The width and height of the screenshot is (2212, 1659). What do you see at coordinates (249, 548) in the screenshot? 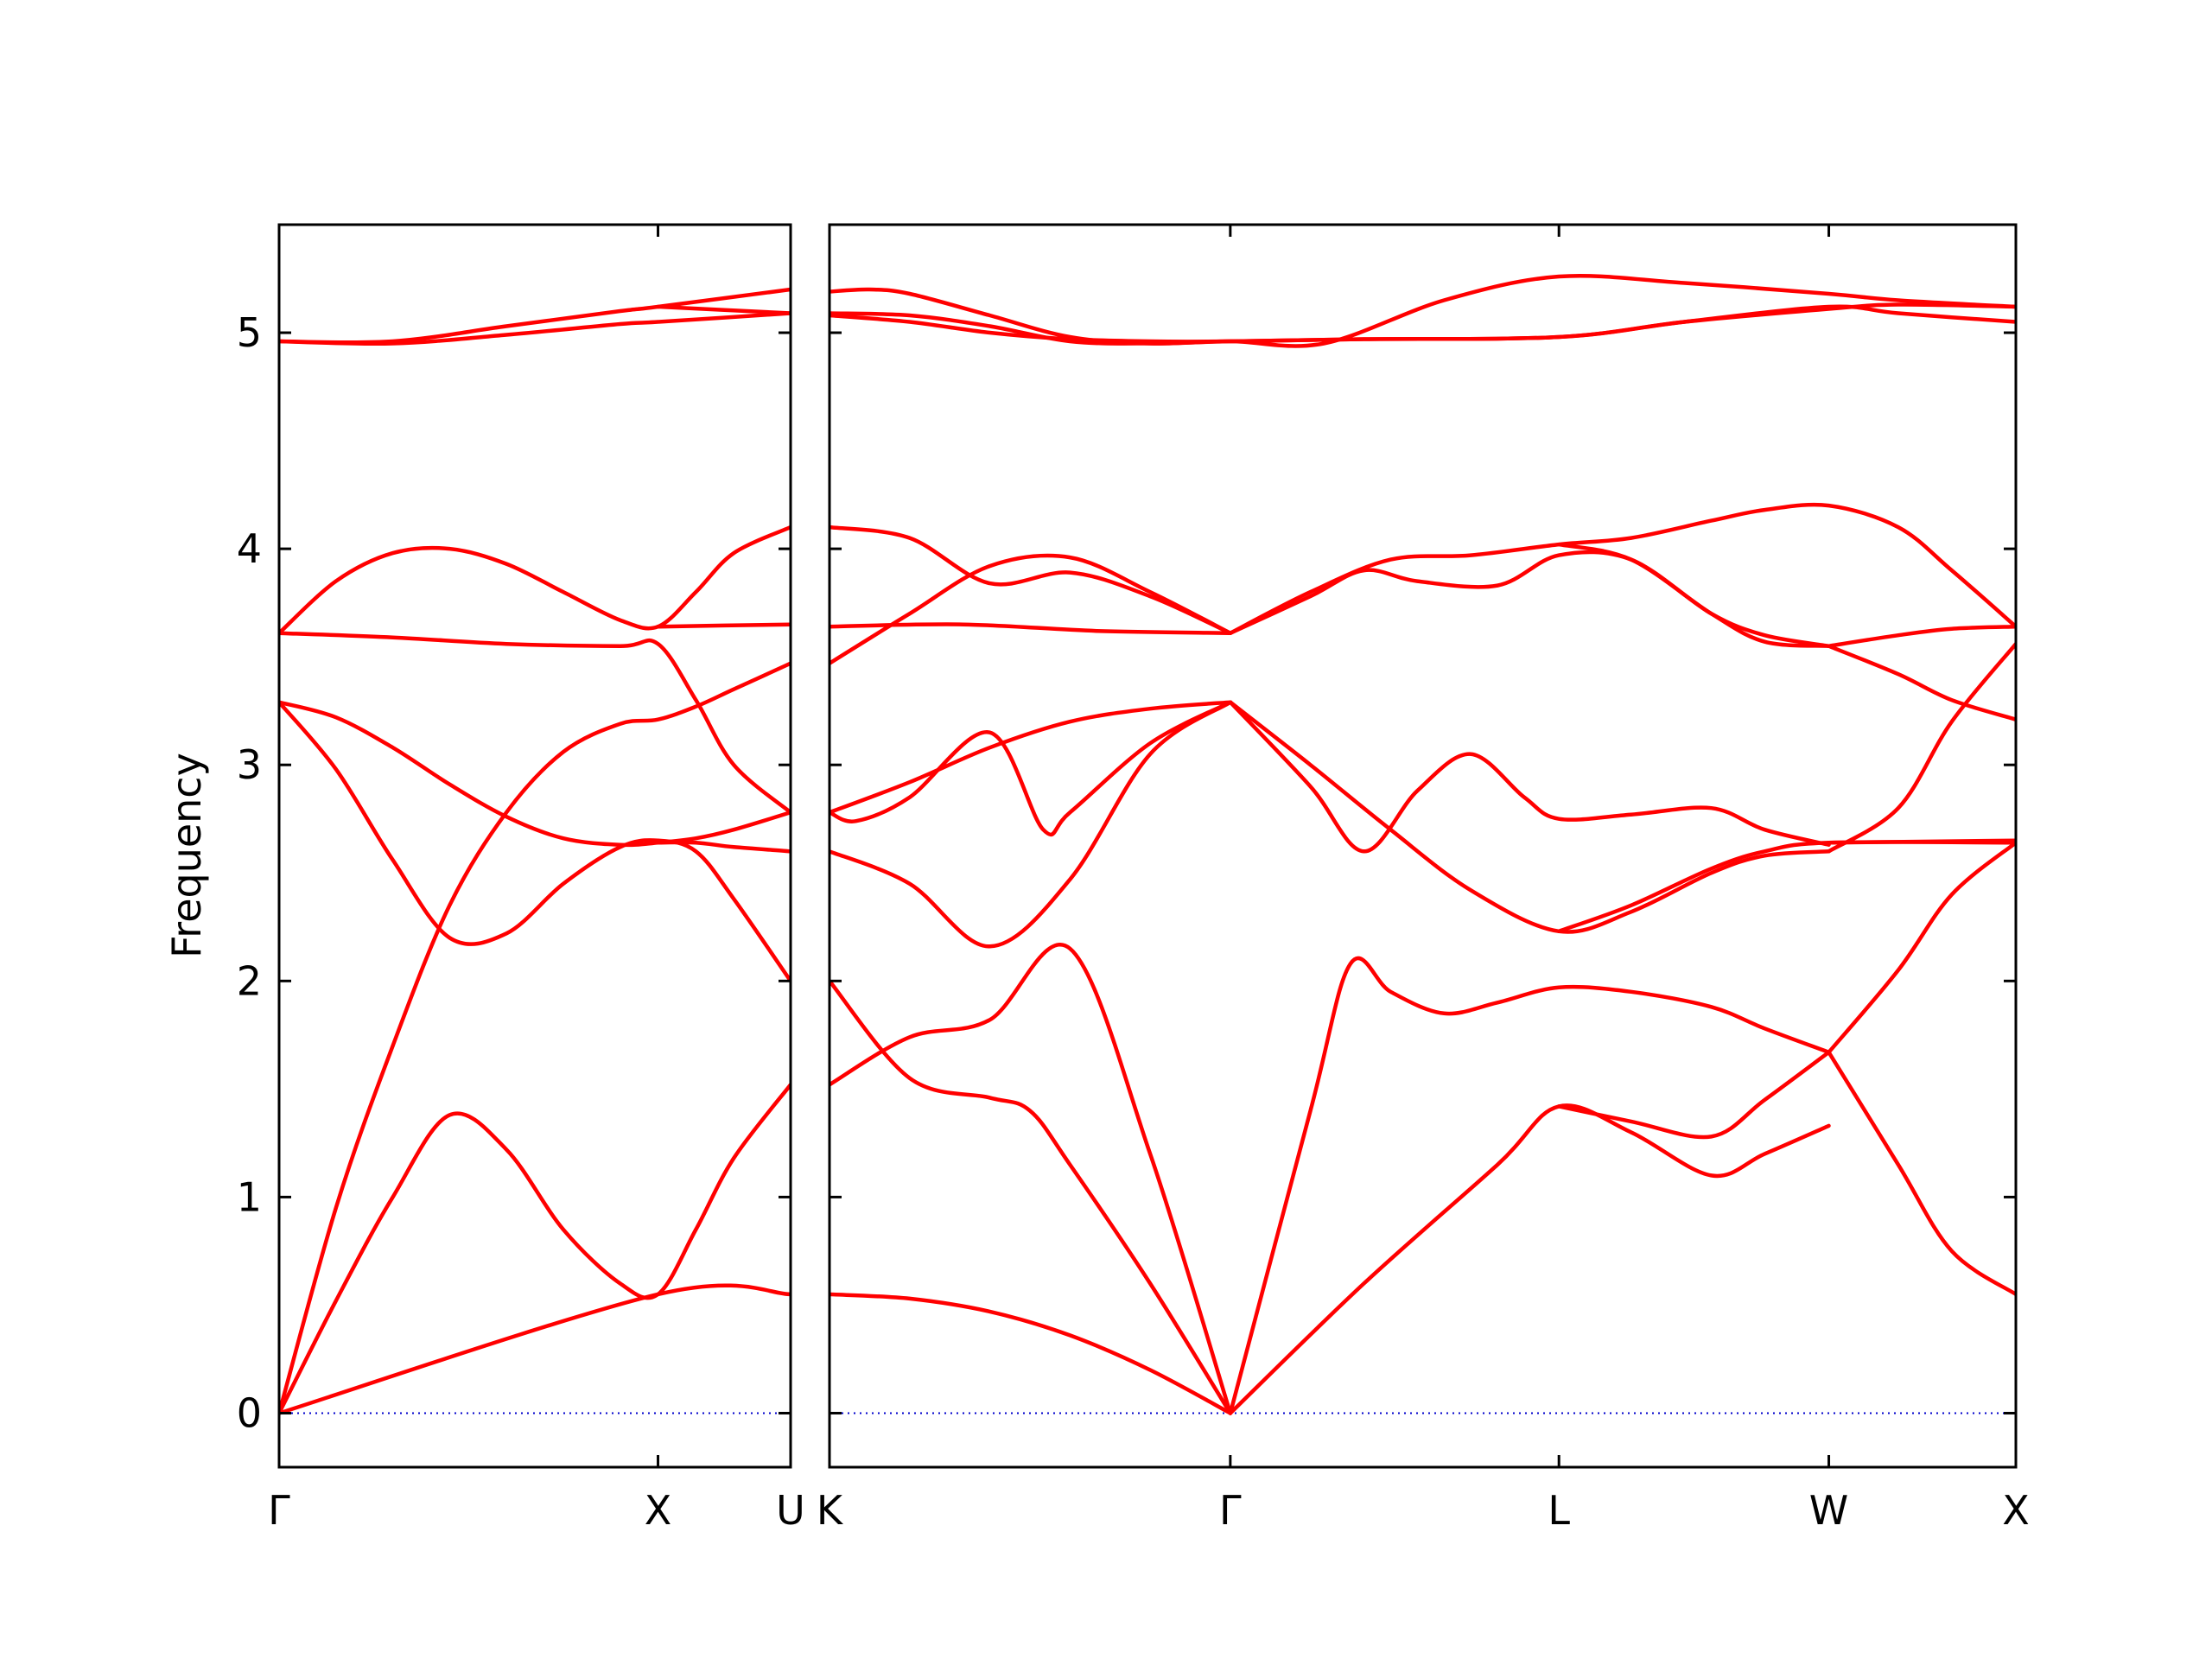
I see `y-tick-label: 4` at bounding box center [249, 548].